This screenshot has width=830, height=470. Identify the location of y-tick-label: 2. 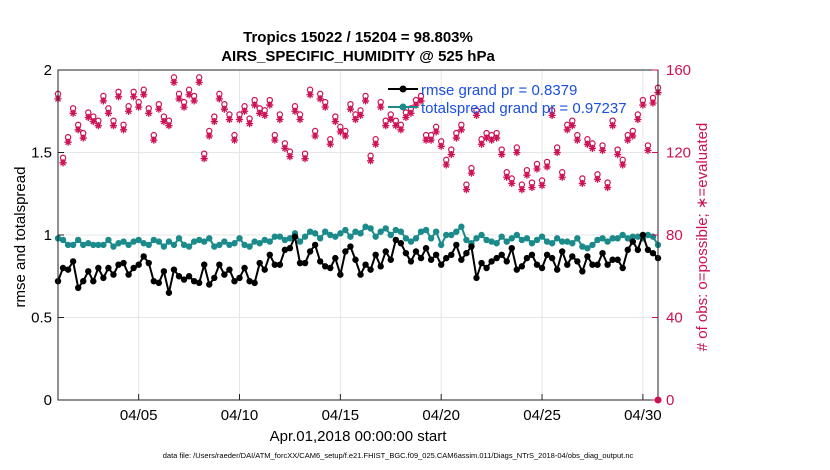
(48, 70).